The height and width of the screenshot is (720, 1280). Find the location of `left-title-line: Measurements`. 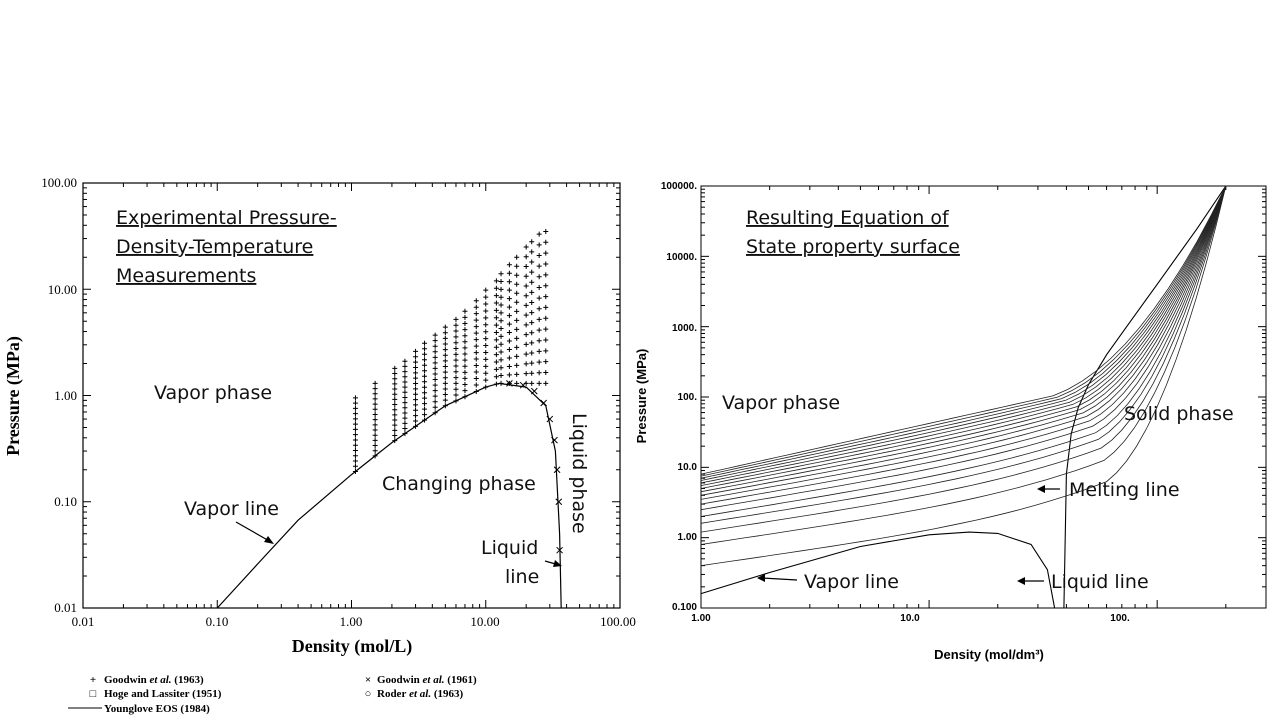

left-title-line: Measurements is located at coordinates (186, 276).